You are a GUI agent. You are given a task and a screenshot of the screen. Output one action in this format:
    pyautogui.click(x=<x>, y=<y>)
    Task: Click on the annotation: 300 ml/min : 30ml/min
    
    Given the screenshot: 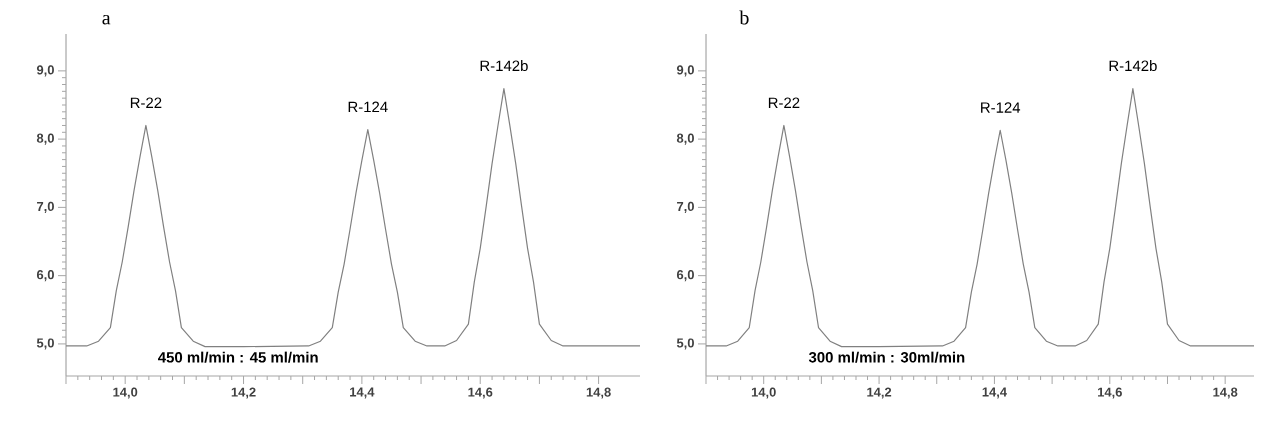 What is the action you would take?
    pyautogui.click(x=886, y=357)
    